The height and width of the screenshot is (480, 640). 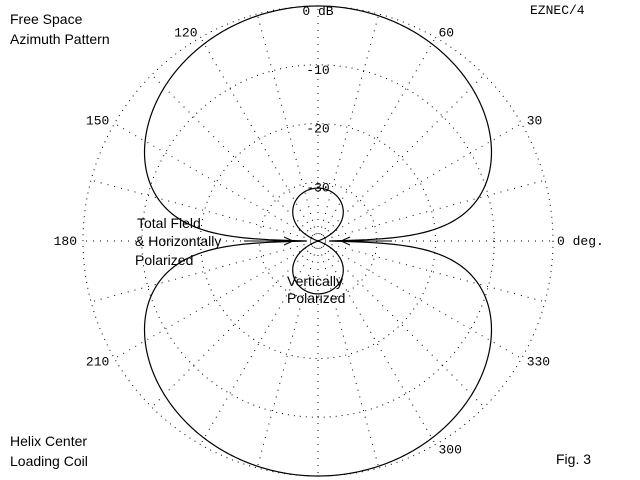 What do you see at coordinates (450, 450) in the screenshot?
I see `angle-tick-label-7: 300` at bounding box center [450, 450].